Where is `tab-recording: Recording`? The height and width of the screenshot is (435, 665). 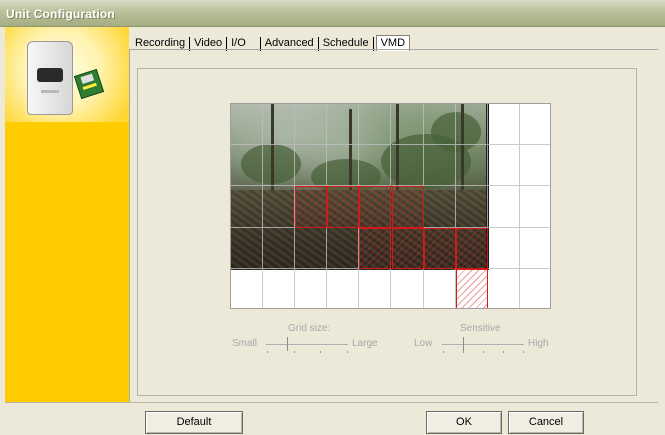 tab-recording: Recording is located at coordinates (160, 43).